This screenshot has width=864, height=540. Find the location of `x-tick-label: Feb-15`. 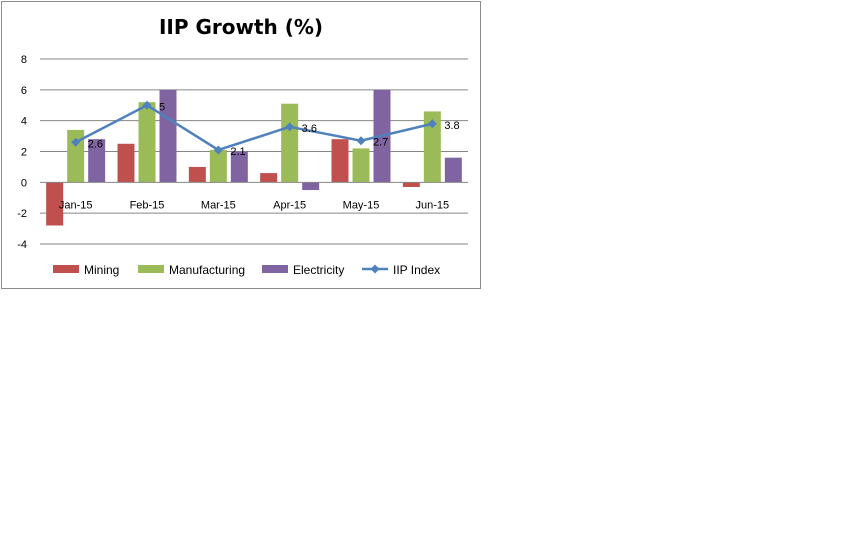

x-tick-label: Feb-15 is located at coordinates (147, 205).